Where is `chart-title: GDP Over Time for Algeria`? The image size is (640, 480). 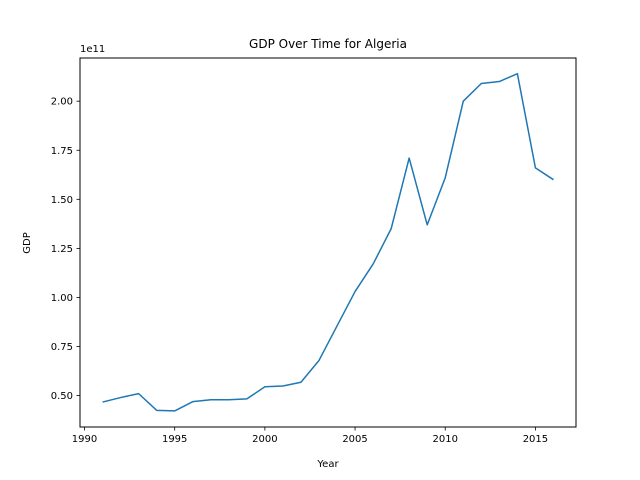 chart-title: GDP Over Time for Algeria is located at coordinates (328, 44).